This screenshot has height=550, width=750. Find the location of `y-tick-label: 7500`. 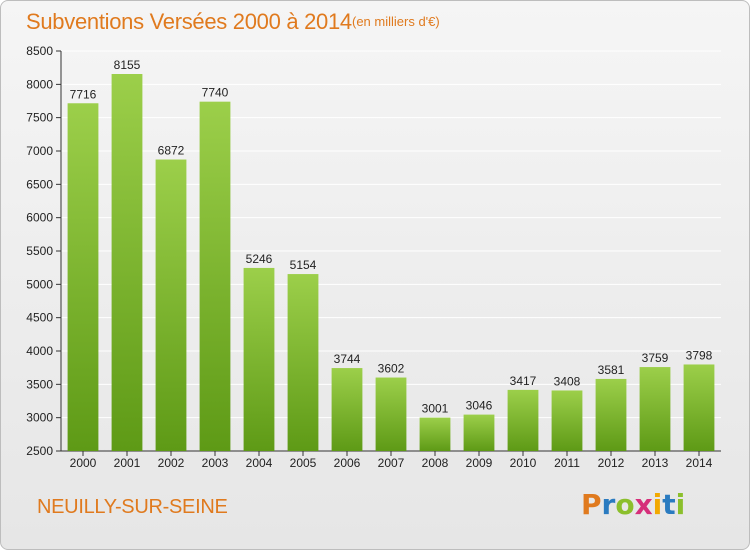

y-tick-label: 7500 is located at coordinates (39, 118).